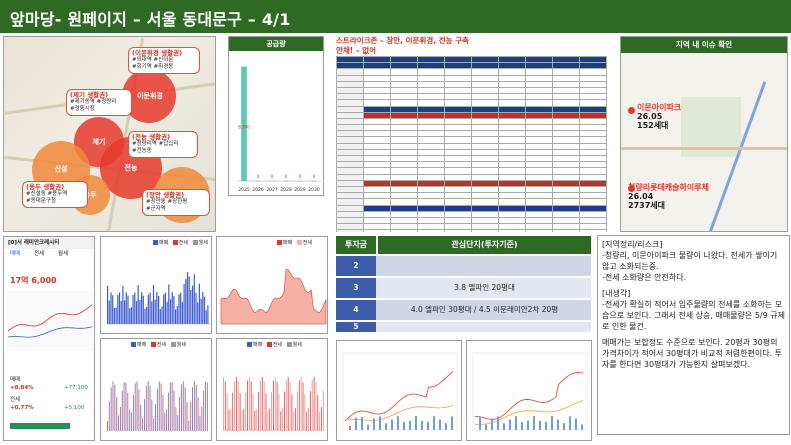 The image size is (791, 445). I want to click on callout-jangan: (장안 생활권) #장안동 #장한평 #군자역, so click(176, 202).